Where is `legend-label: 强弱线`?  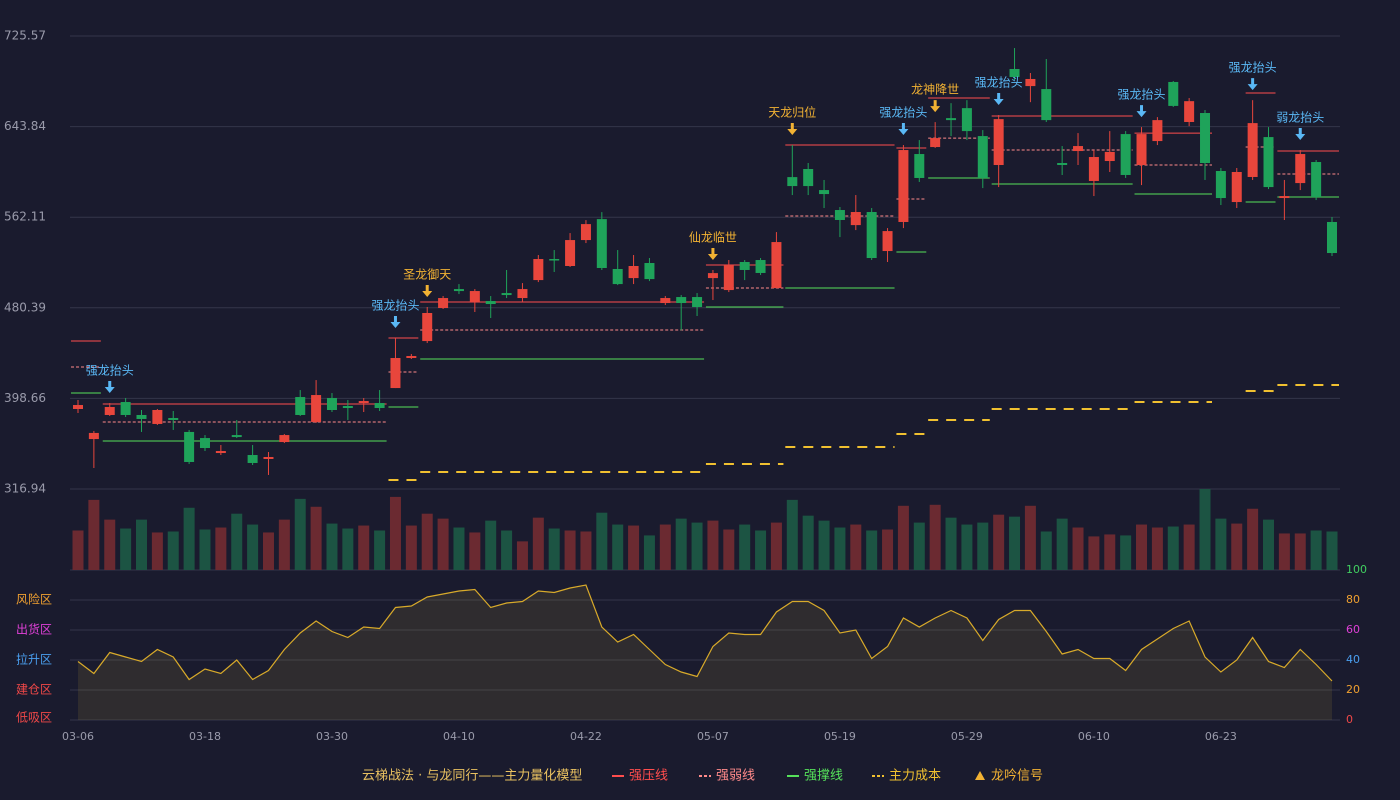 legend-label: 强弱线 is located at coordinates (735, 776).